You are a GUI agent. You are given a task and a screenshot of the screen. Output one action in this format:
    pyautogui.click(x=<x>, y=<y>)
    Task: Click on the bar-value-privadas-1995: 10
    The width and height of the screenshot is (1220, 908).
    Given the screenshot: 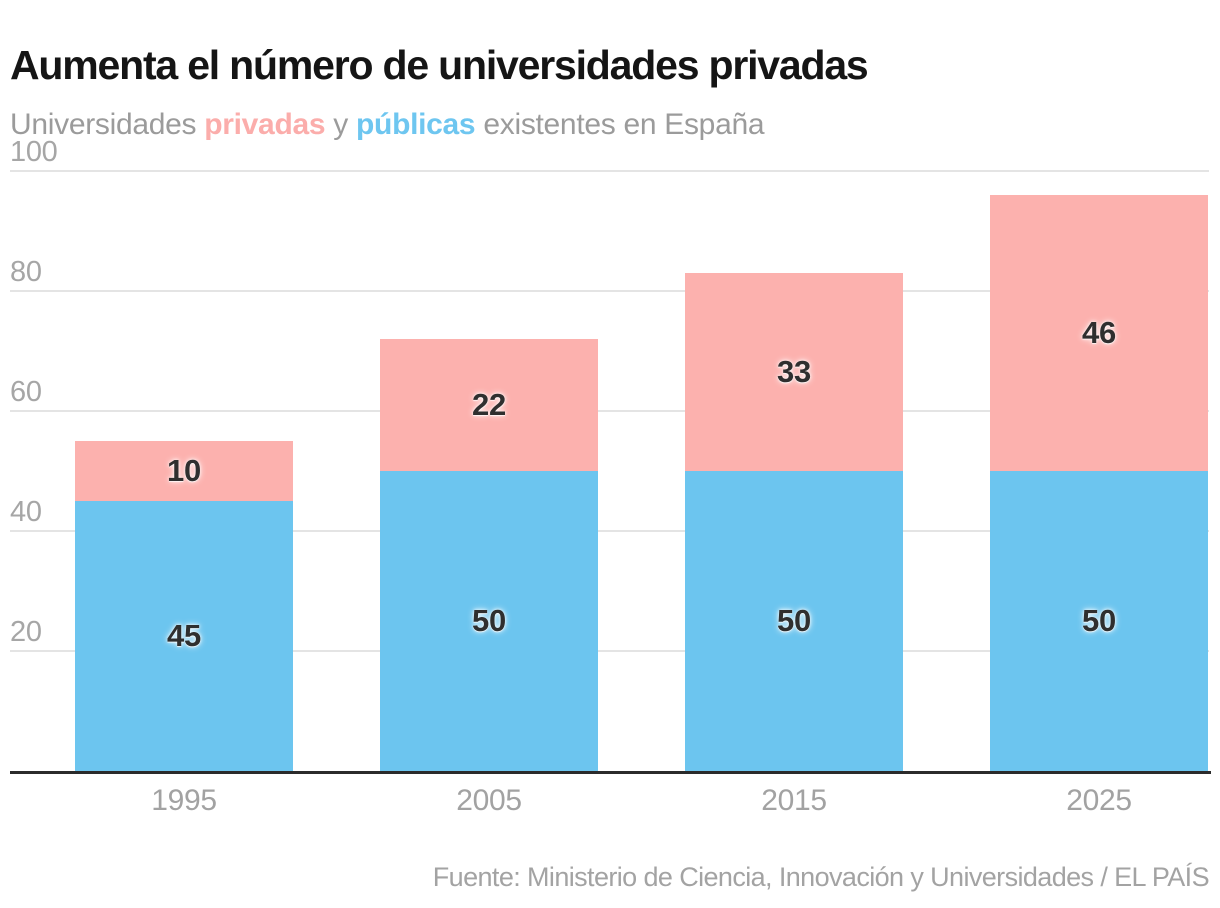 What is the action you would take?
    pyautogui.click(x=184, y=470)
    